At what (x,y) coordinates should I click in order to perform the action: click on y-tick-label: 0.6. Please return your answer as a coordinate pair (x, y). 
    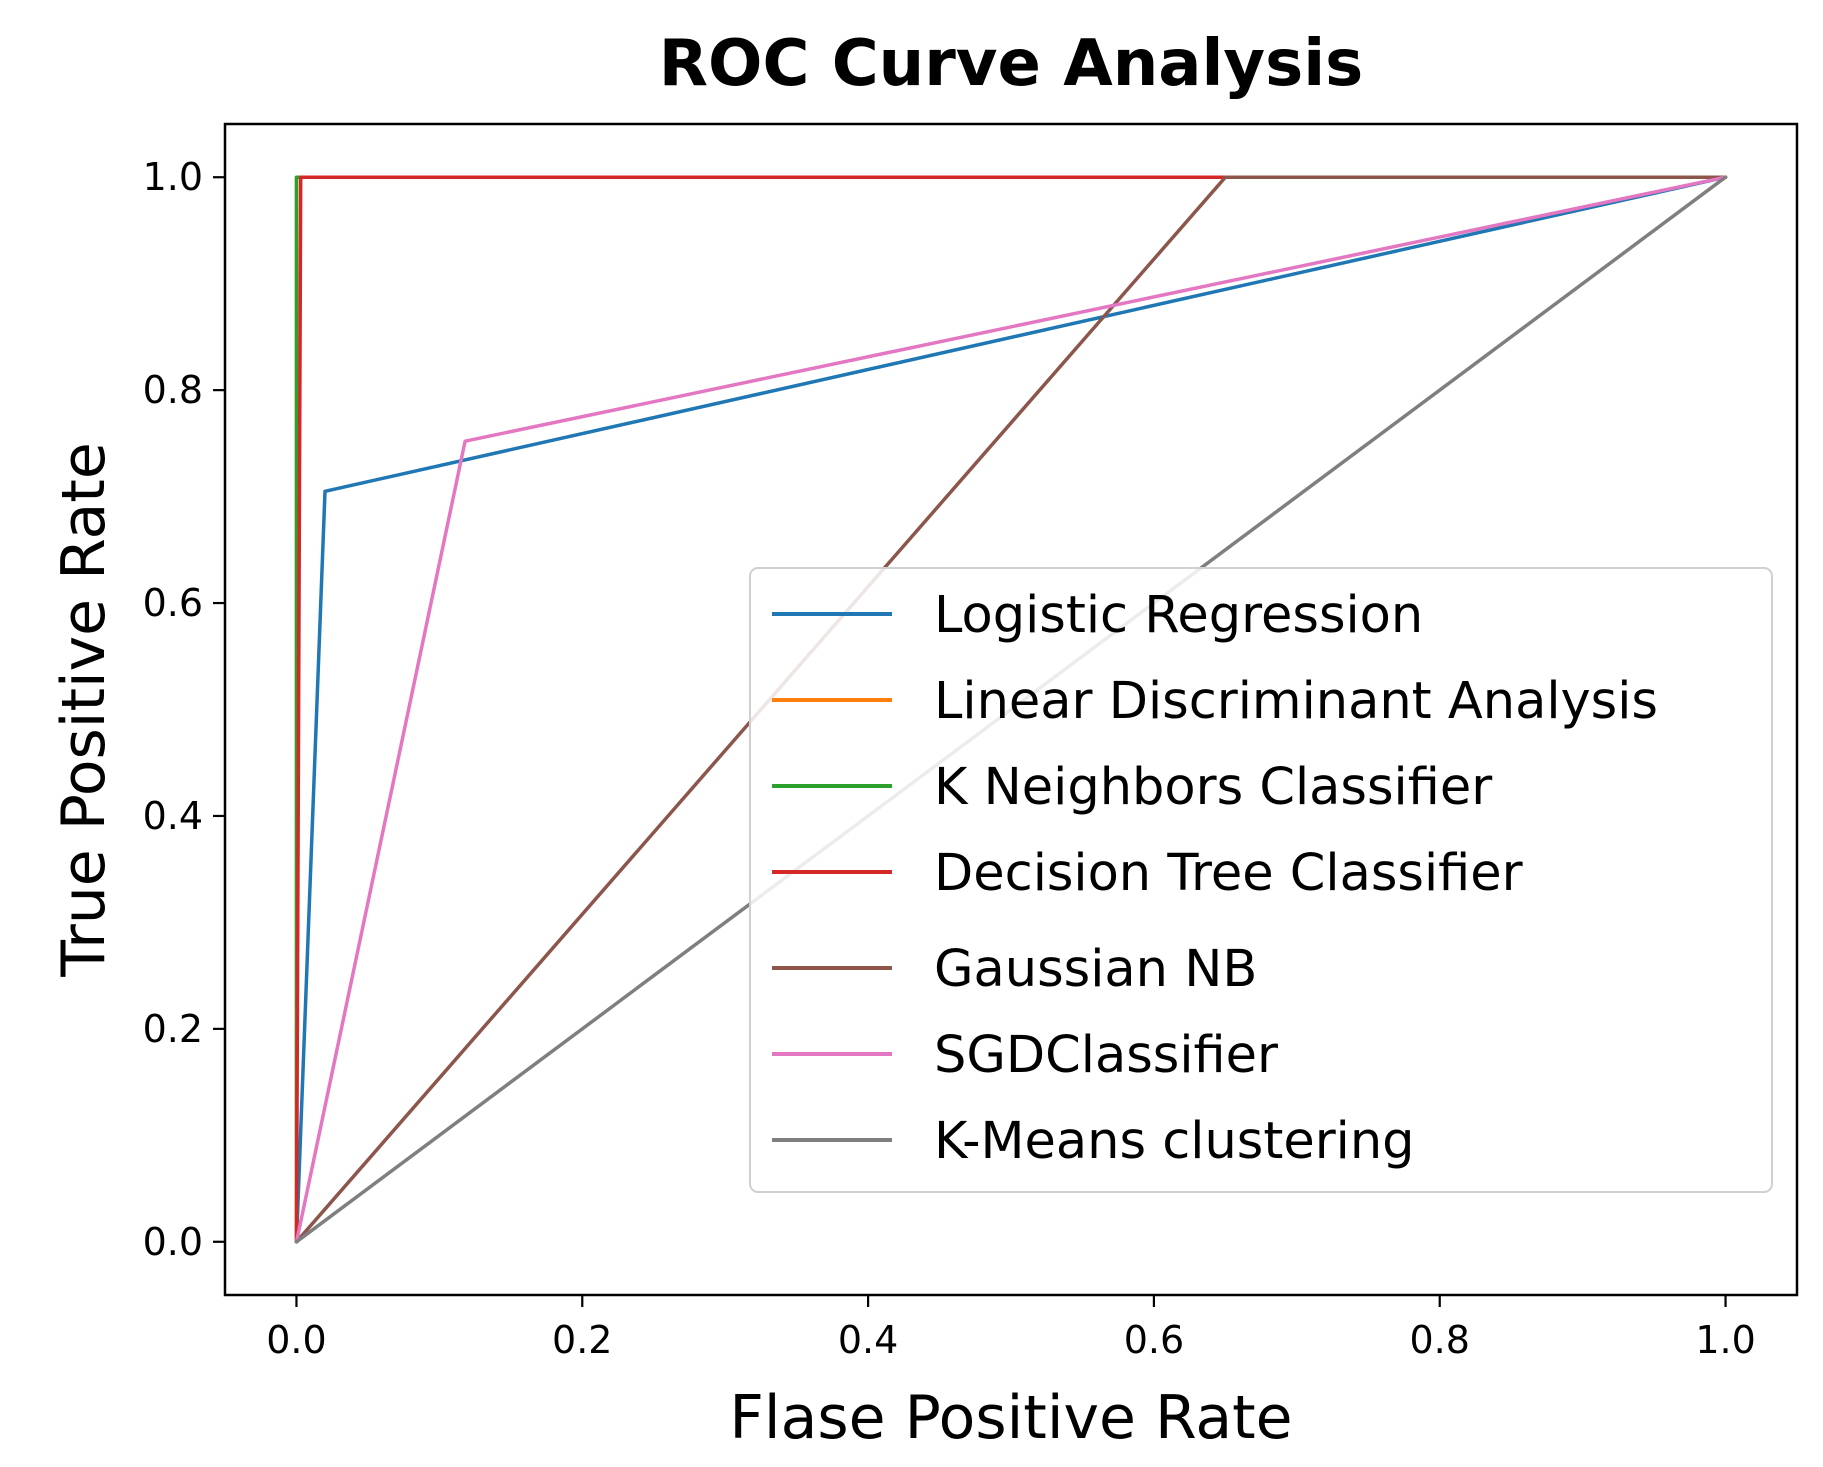
    Looking at the image, I should click on (173, 603).